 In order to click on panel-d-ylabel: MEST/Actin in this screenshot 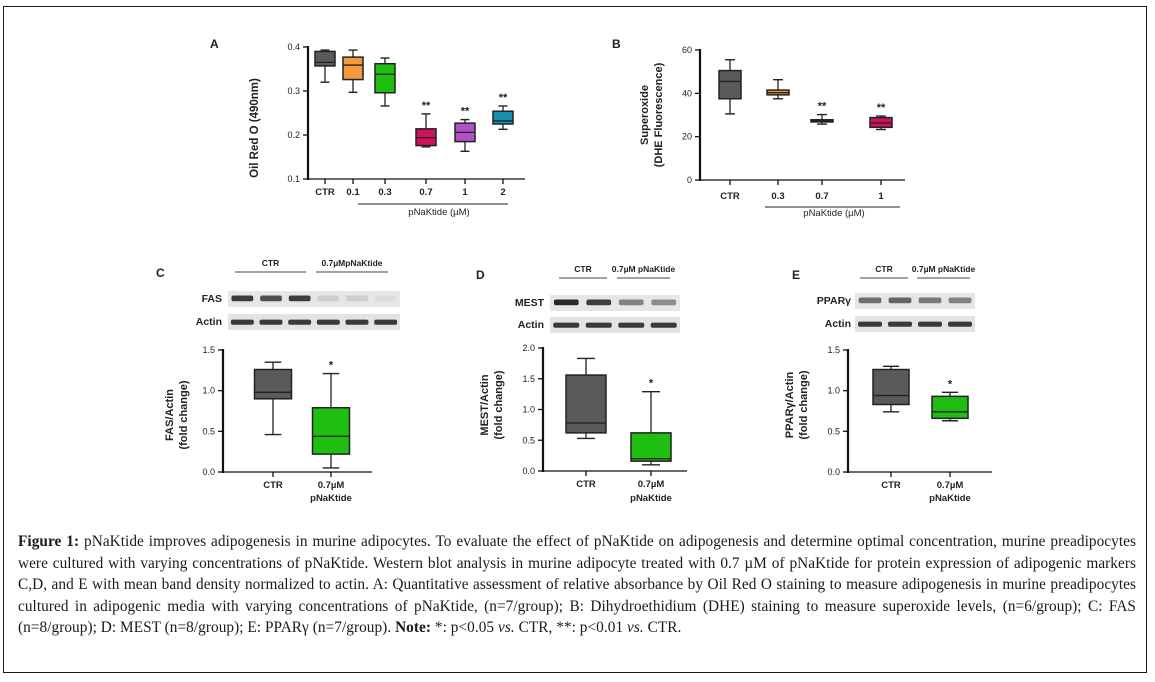, I will do `click(485, 404)`.